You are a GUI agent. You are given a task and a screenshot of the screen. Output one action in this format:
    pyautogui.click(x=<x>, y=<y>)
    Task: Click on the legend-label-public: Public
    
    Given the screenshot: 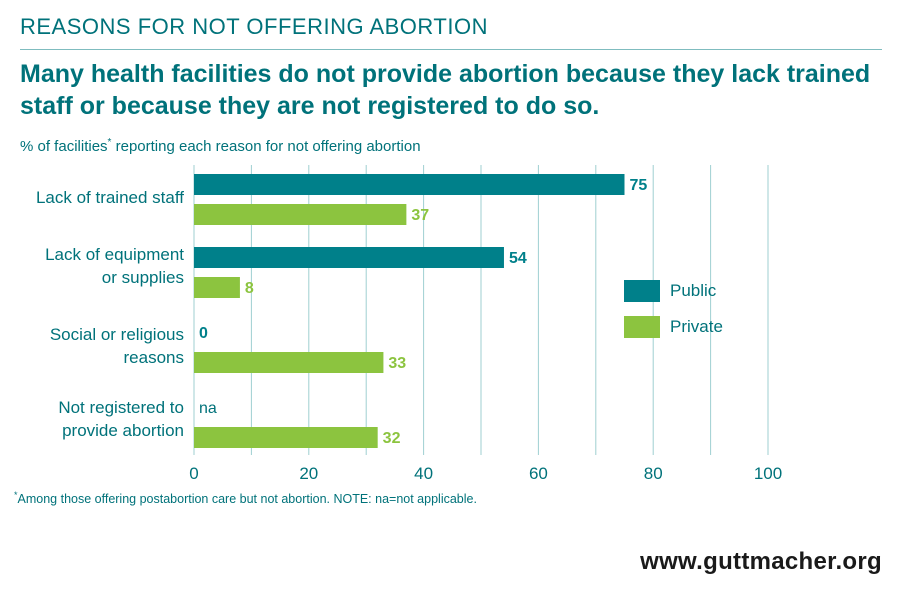 What is the action you would take?
    pyautogui.click(x=693, y=290)
    